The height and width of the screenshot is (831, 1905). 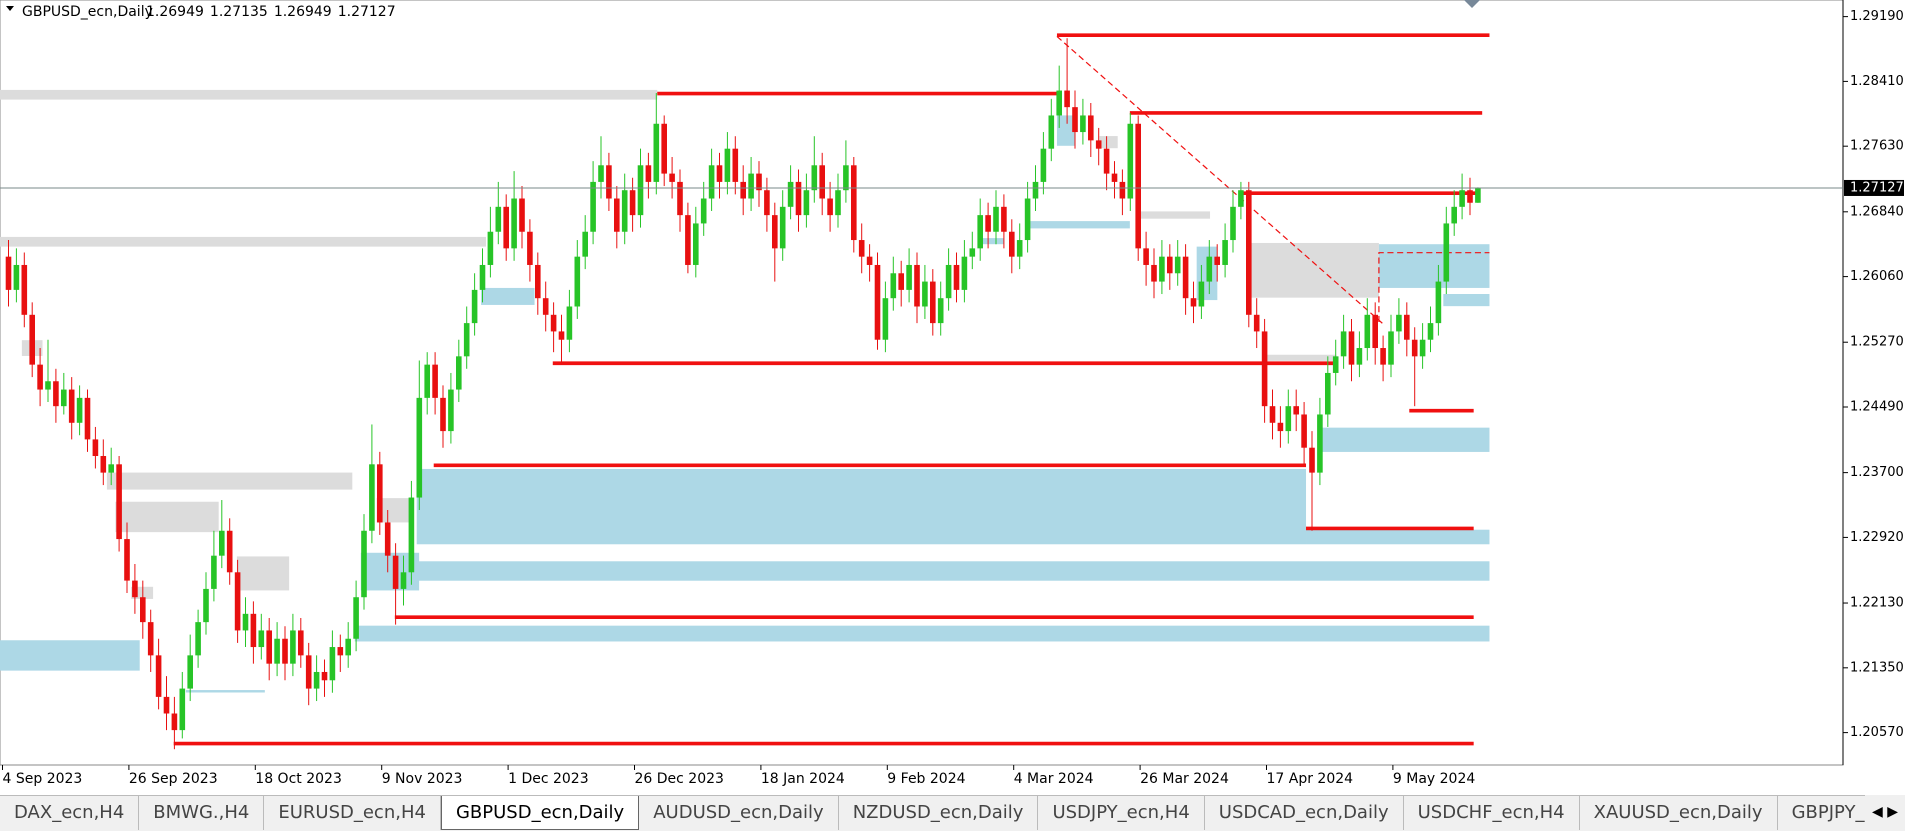 I want to click on menu-arrow, so click(x=10, y=8).